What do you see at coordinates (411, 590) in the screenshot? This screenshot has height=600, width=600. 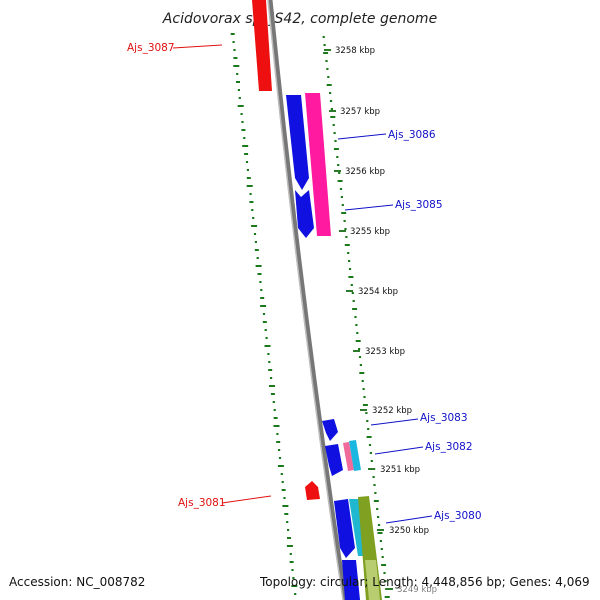 I see `tick-3249: 3249 kbp` at bounding box center [411, 590].